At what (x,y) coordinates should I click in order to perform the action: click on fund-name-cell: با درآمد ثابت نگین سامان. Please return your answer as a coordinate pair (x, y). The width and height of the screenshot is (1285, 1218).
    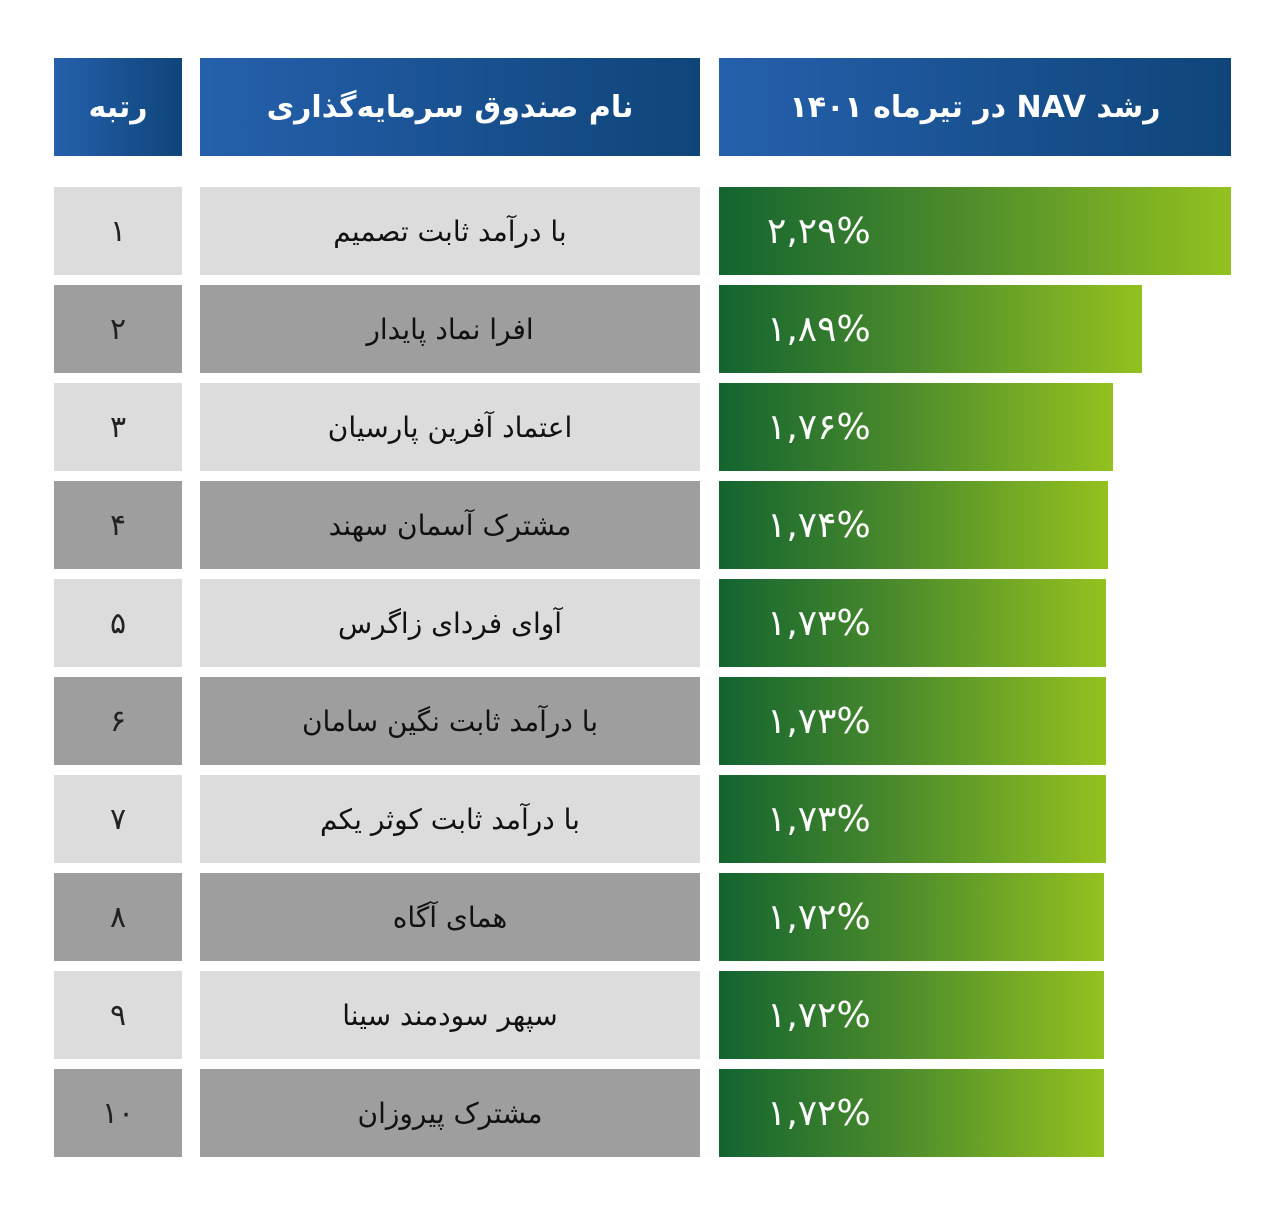
    Looking at the image, I should click on (450, 721).